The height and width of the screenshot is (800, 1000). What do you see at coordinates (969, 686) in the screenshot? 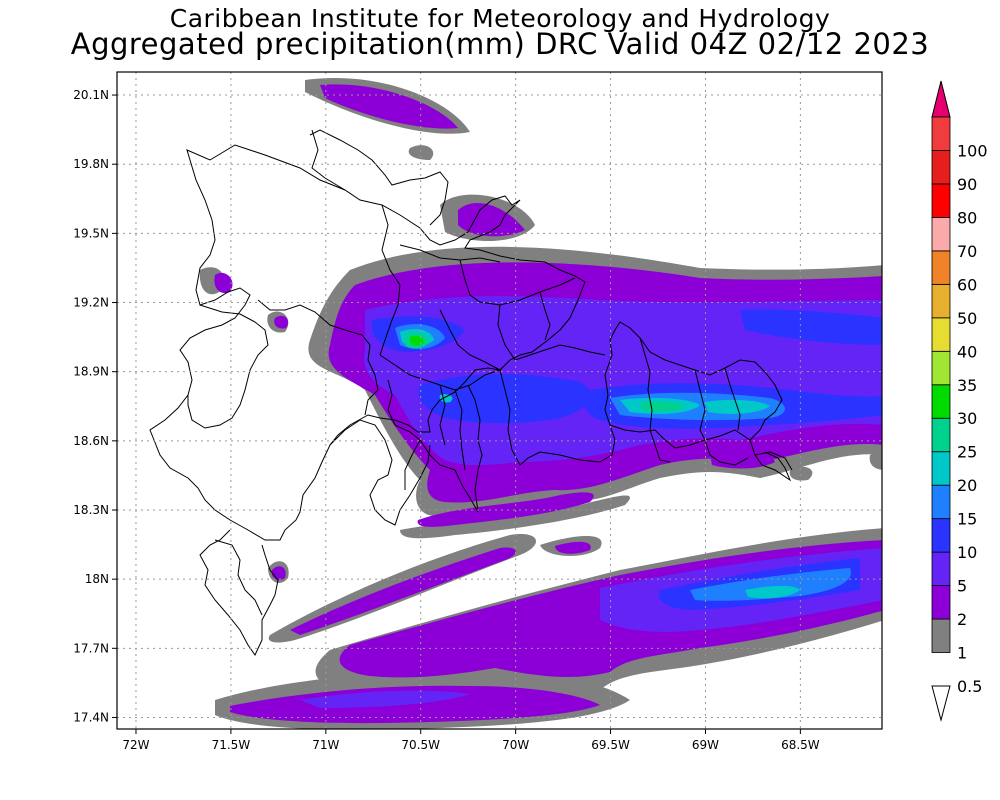
I see `colorbar-label: 0.5` at bounding box center [969, 686].